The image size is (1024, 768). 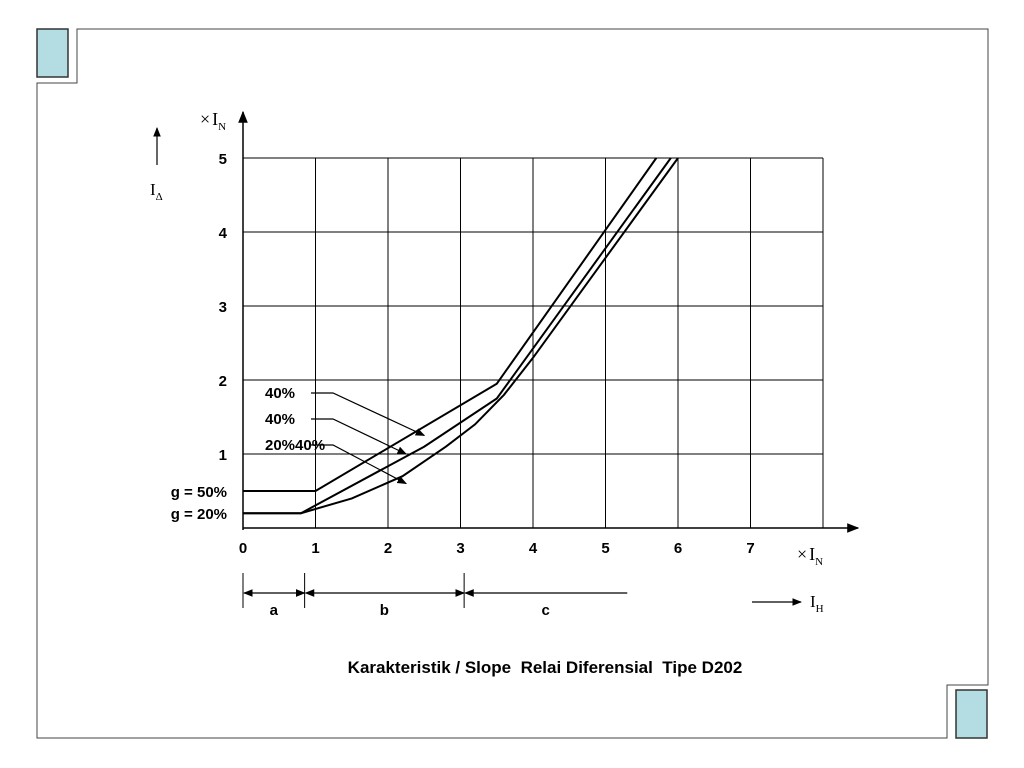 What do you see at coordinates (605, 548) in the screenshot?
I see `x-tick-label: 5` at bounding box center [605, 548].